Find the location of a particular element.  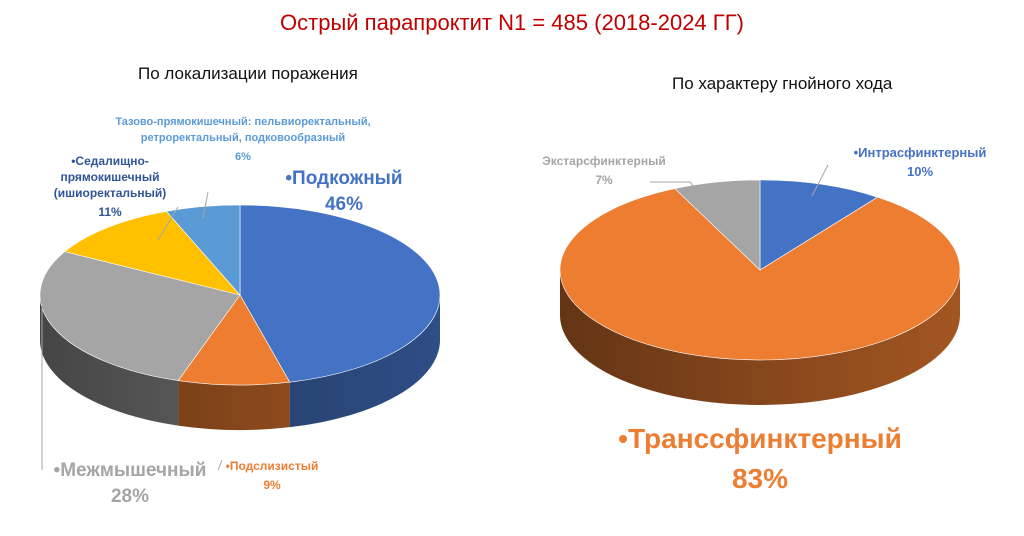

chart-left-title: По локализации поражения is located at coordinates (248, 73).